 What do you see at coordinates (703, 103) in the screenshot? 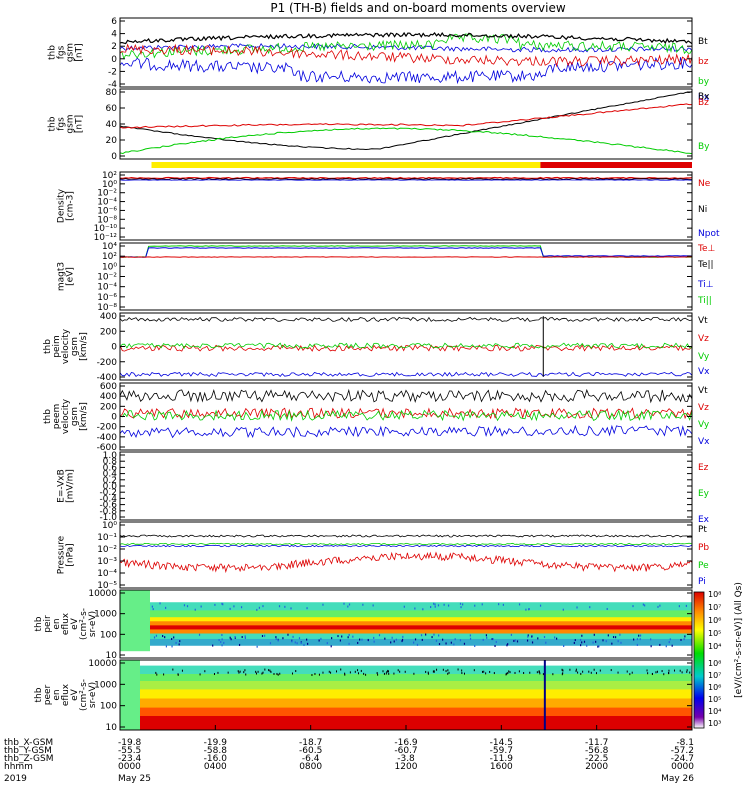
I see `legend-item: Bz` at bounding box center [703, 103].